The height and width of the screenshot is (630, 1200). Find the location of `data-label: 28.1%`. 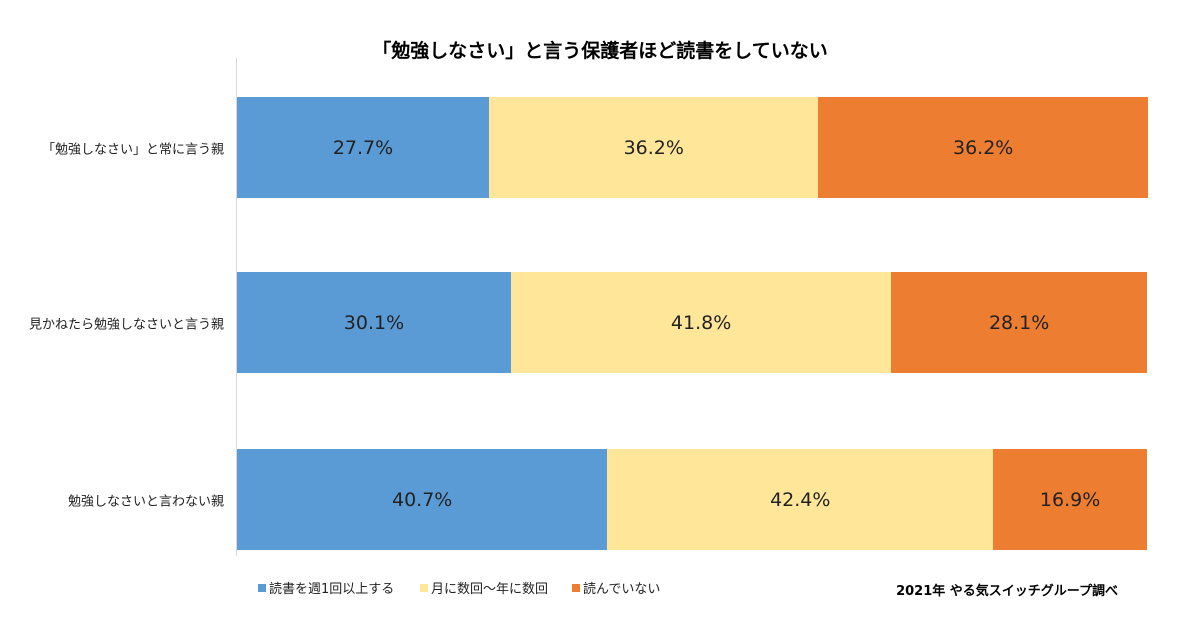

data-label: 28.1% is located at coordinates (1019, 322).